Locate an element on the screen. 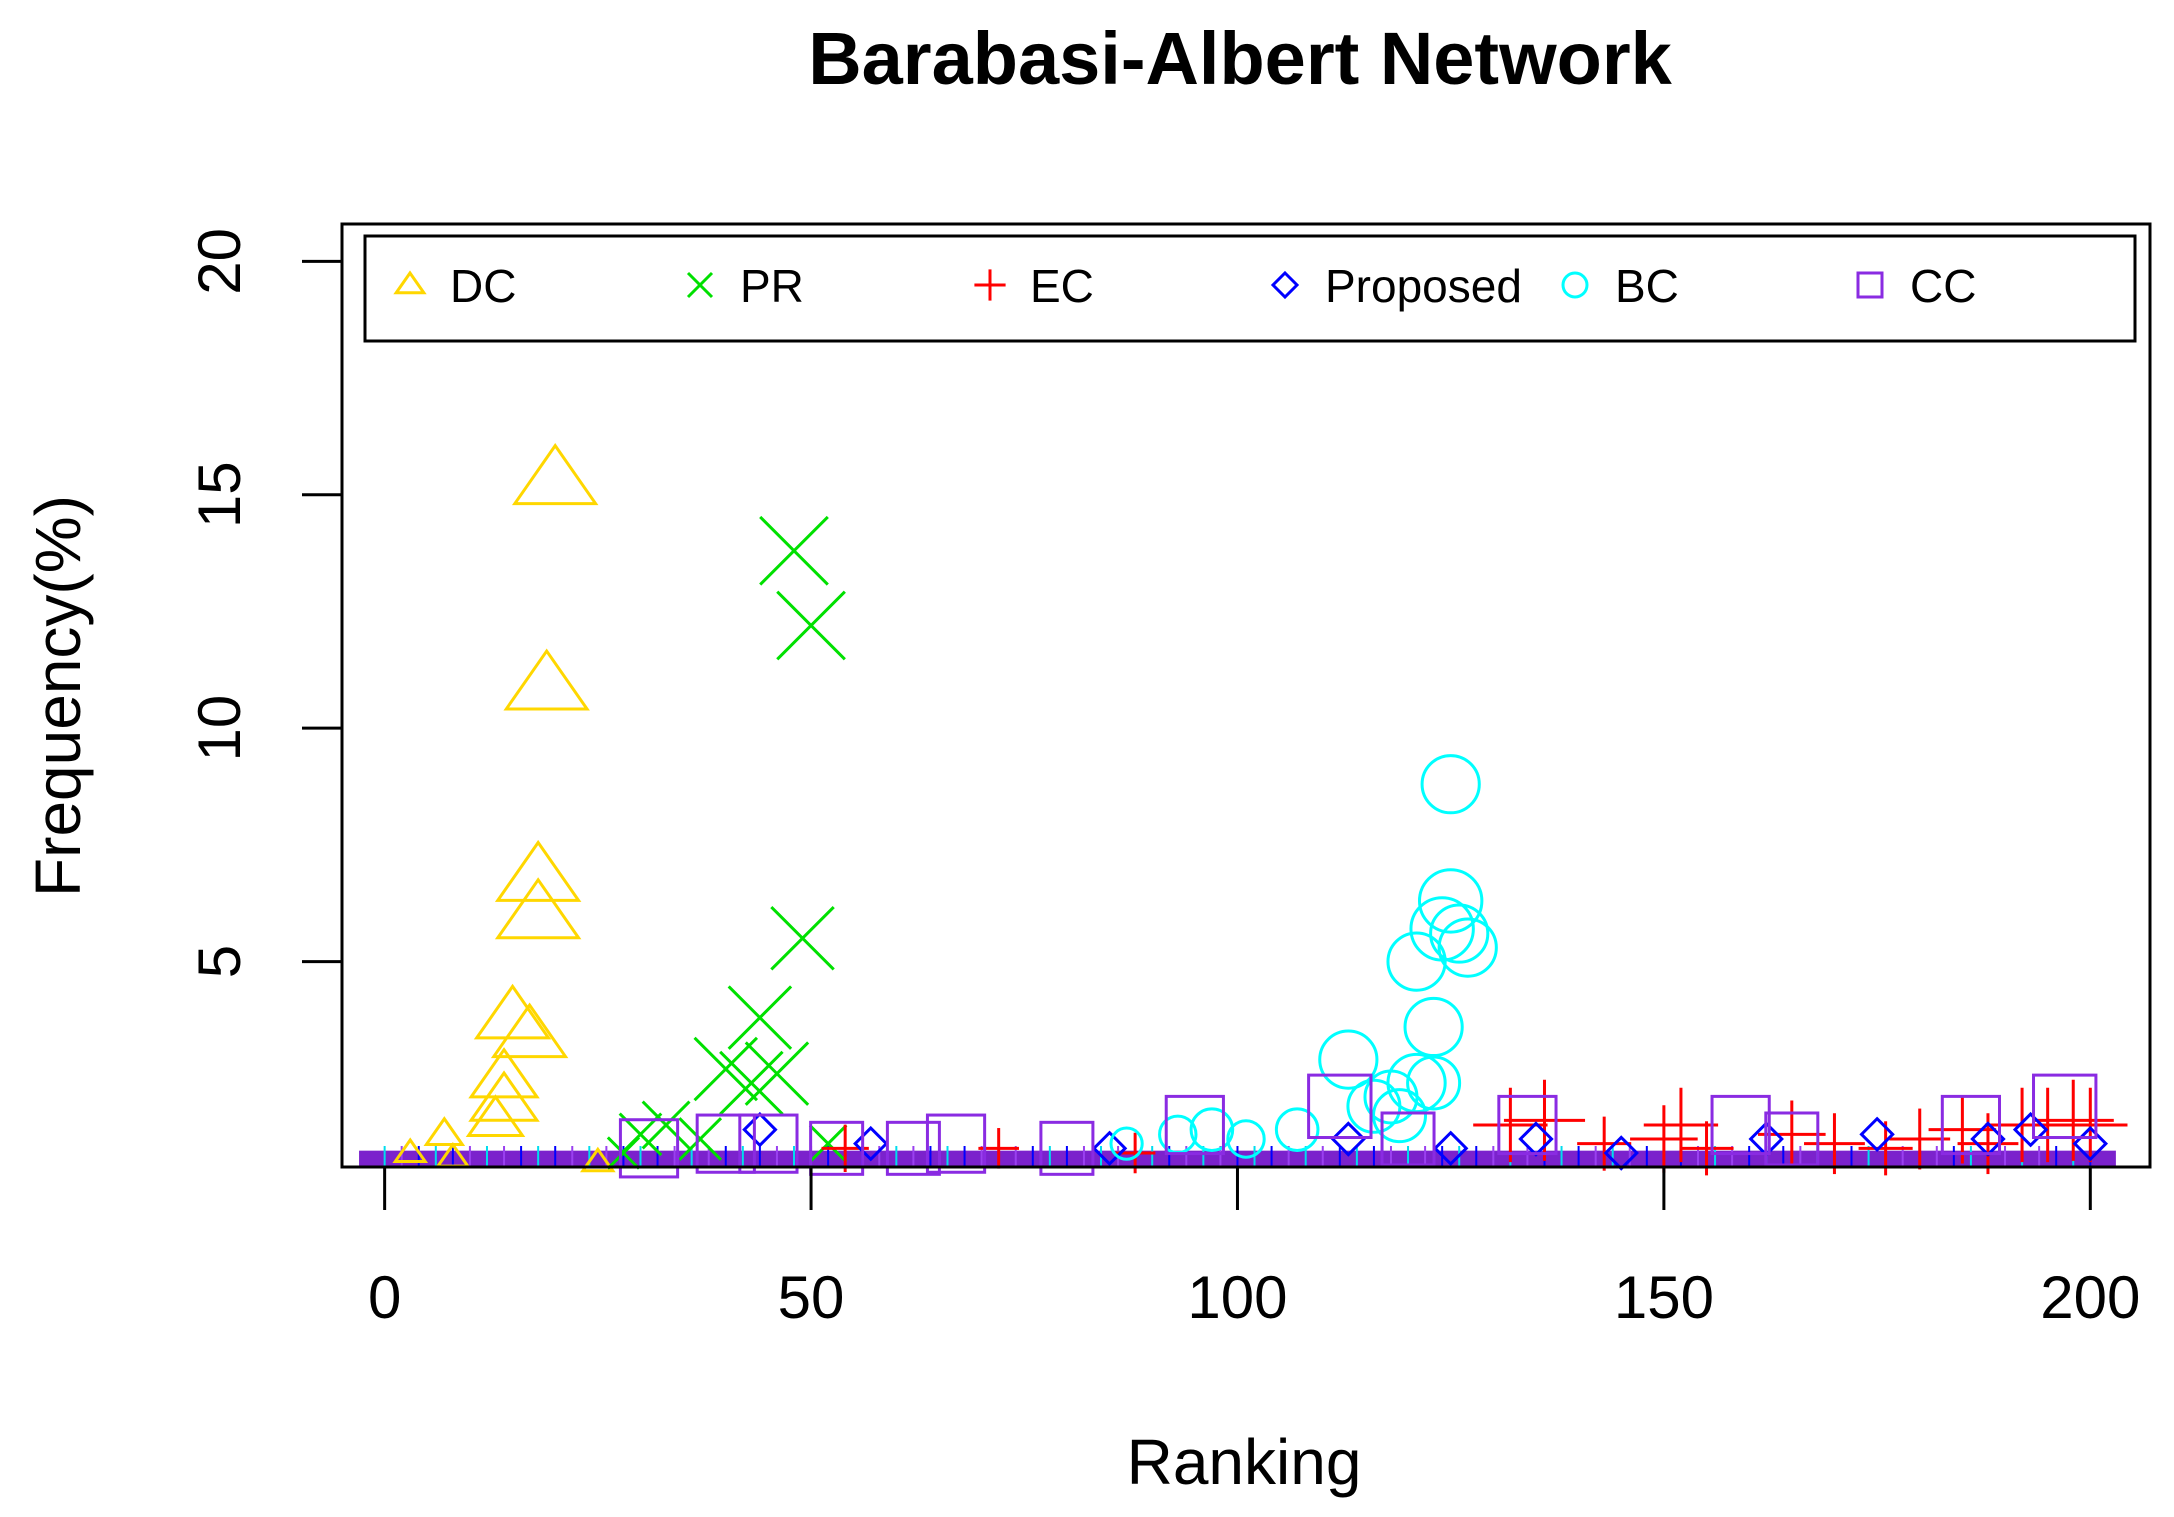 Image resolution: width=2174 pixels, height=1517 pixels. chart-title: Barabasi-Albert Network is located at coordinates (1240, 58).